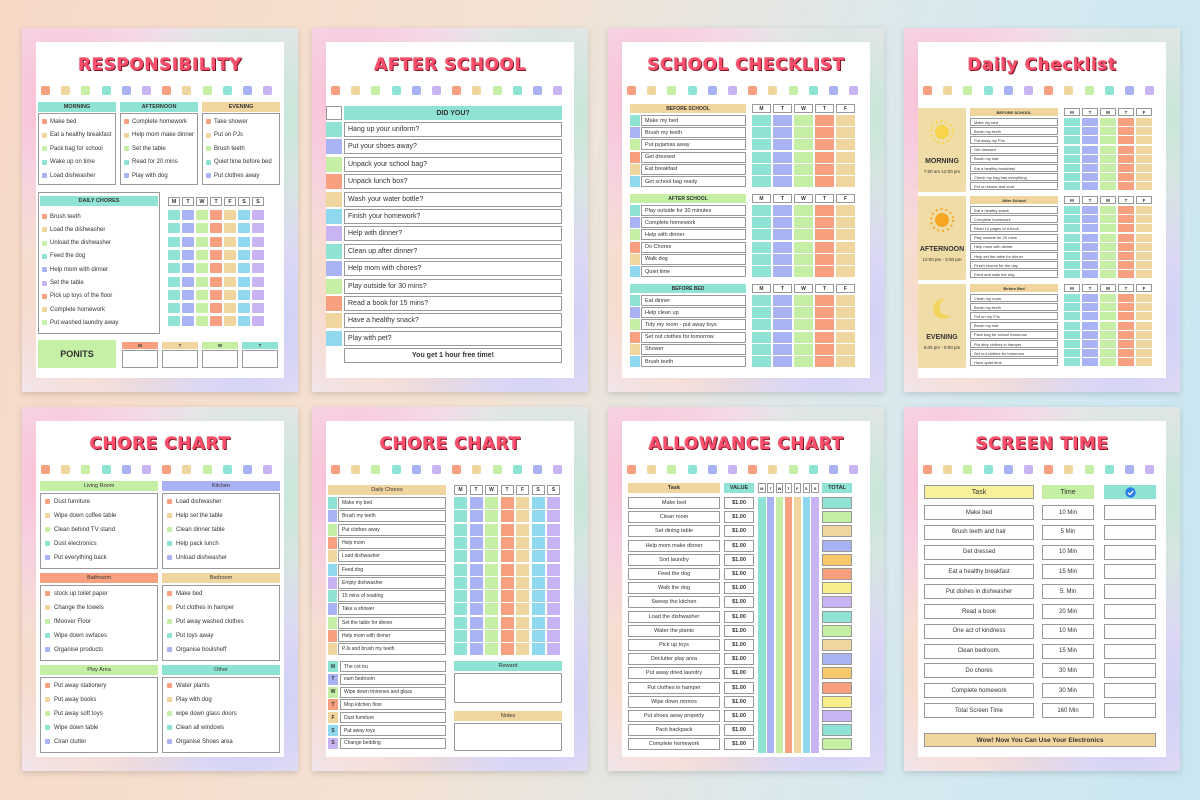 The width and height of the screenshot is (1200, 800). Describe the element at coordinates (206, 713) in the screenshot. I see `item-text: wipe down glass doors` at that location.